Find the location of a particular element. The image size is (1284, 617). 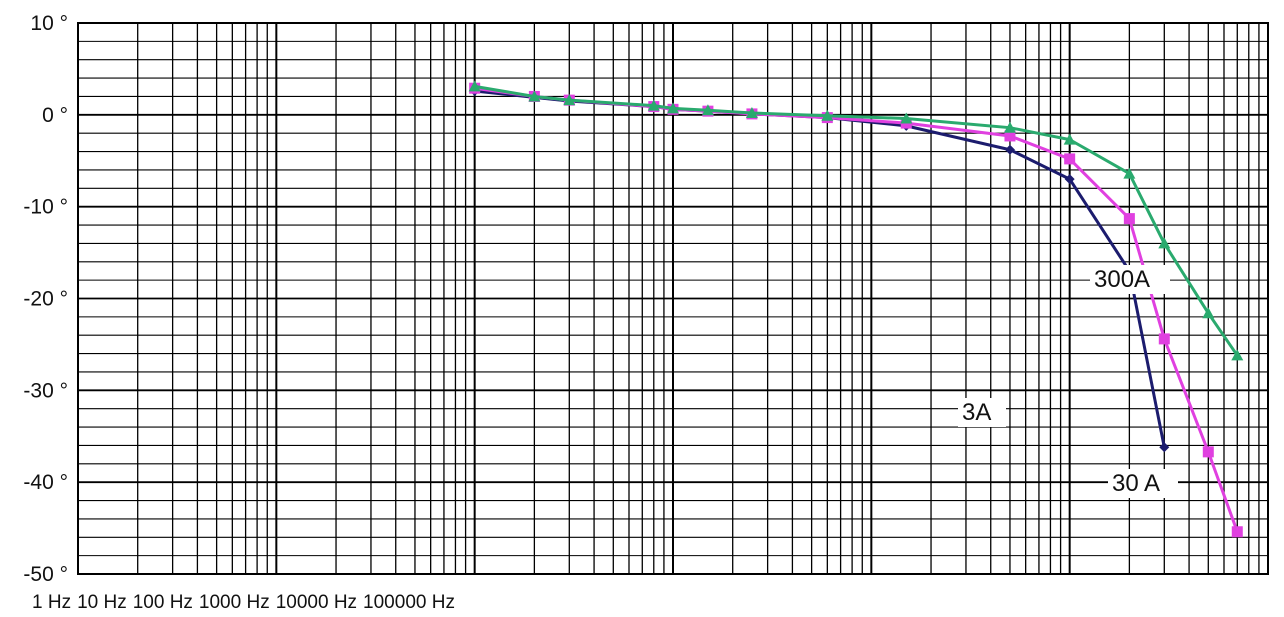

y-tick-label: -20 ° is located at coordinates (45, 299).